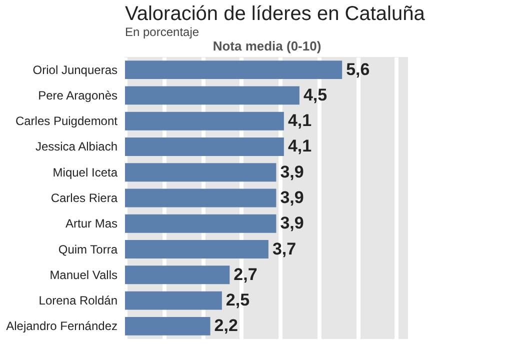  Describe the element at coordinates (226, 326) in the screenshot. I see `data-label: 2,2` at that location.